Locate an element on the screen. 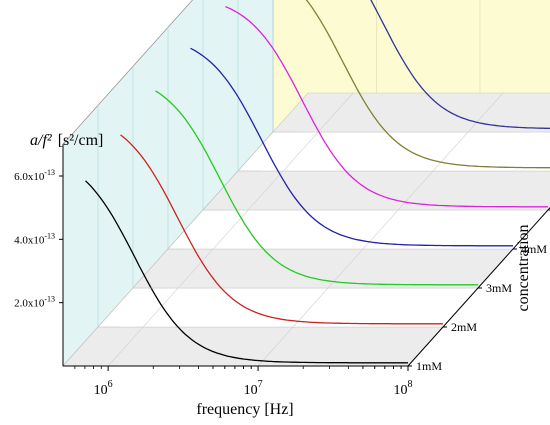  concentration-tick-label: 4mM is located at coordinates (534, 249).